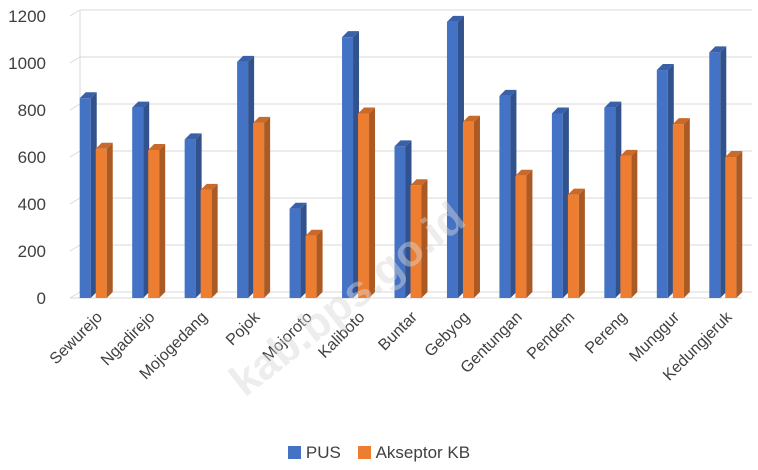 This screenshot has height=470, width=758. I want to click on y-tick-label: 0, so click(41, 298).